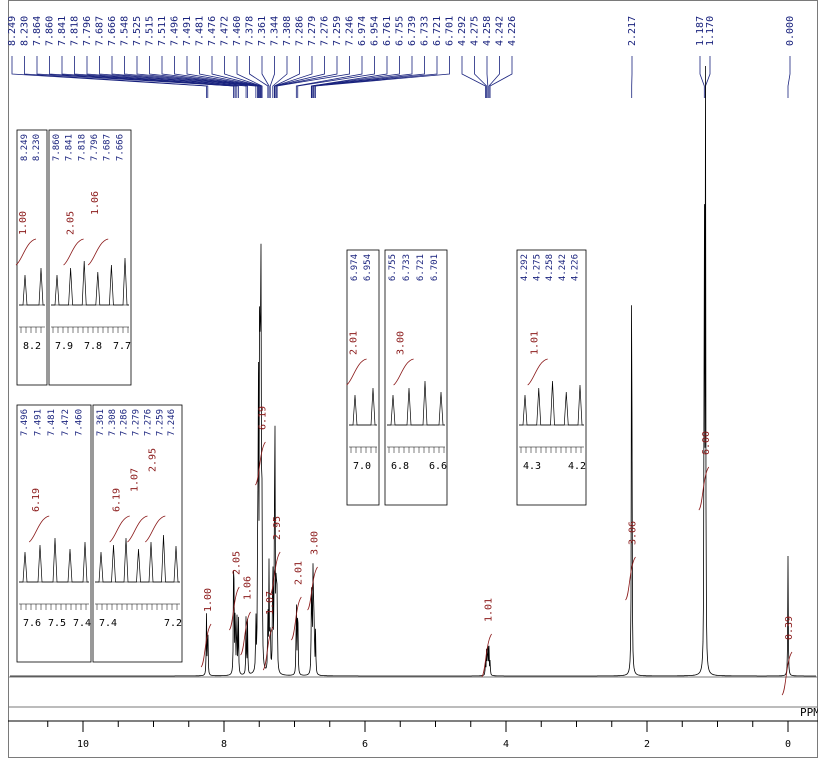 This screenshot has height=758, width=818. Describe the element at coordinates (66, 422) in the screenshot. I see `inset-peak-label: 7.472` at that location.